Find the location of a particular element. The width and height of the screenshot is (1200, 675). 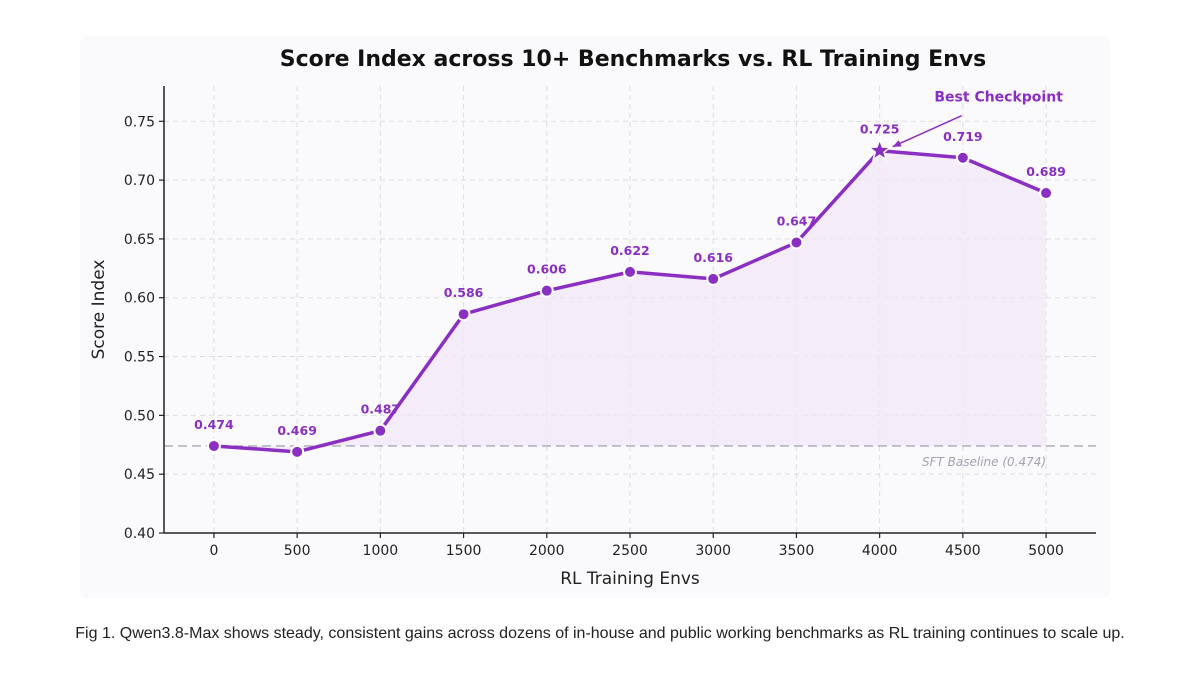

x-tick-label: 5000 is located at coordinates (1046, 551).